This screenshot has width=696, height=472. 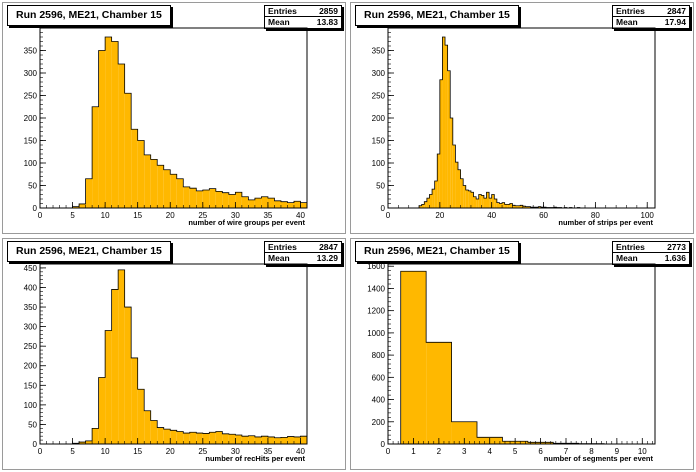 What do you see at coordinates (267, 451) in the screenshot?
I see `x-tick-label: 35` at bounding box center [267, 451].